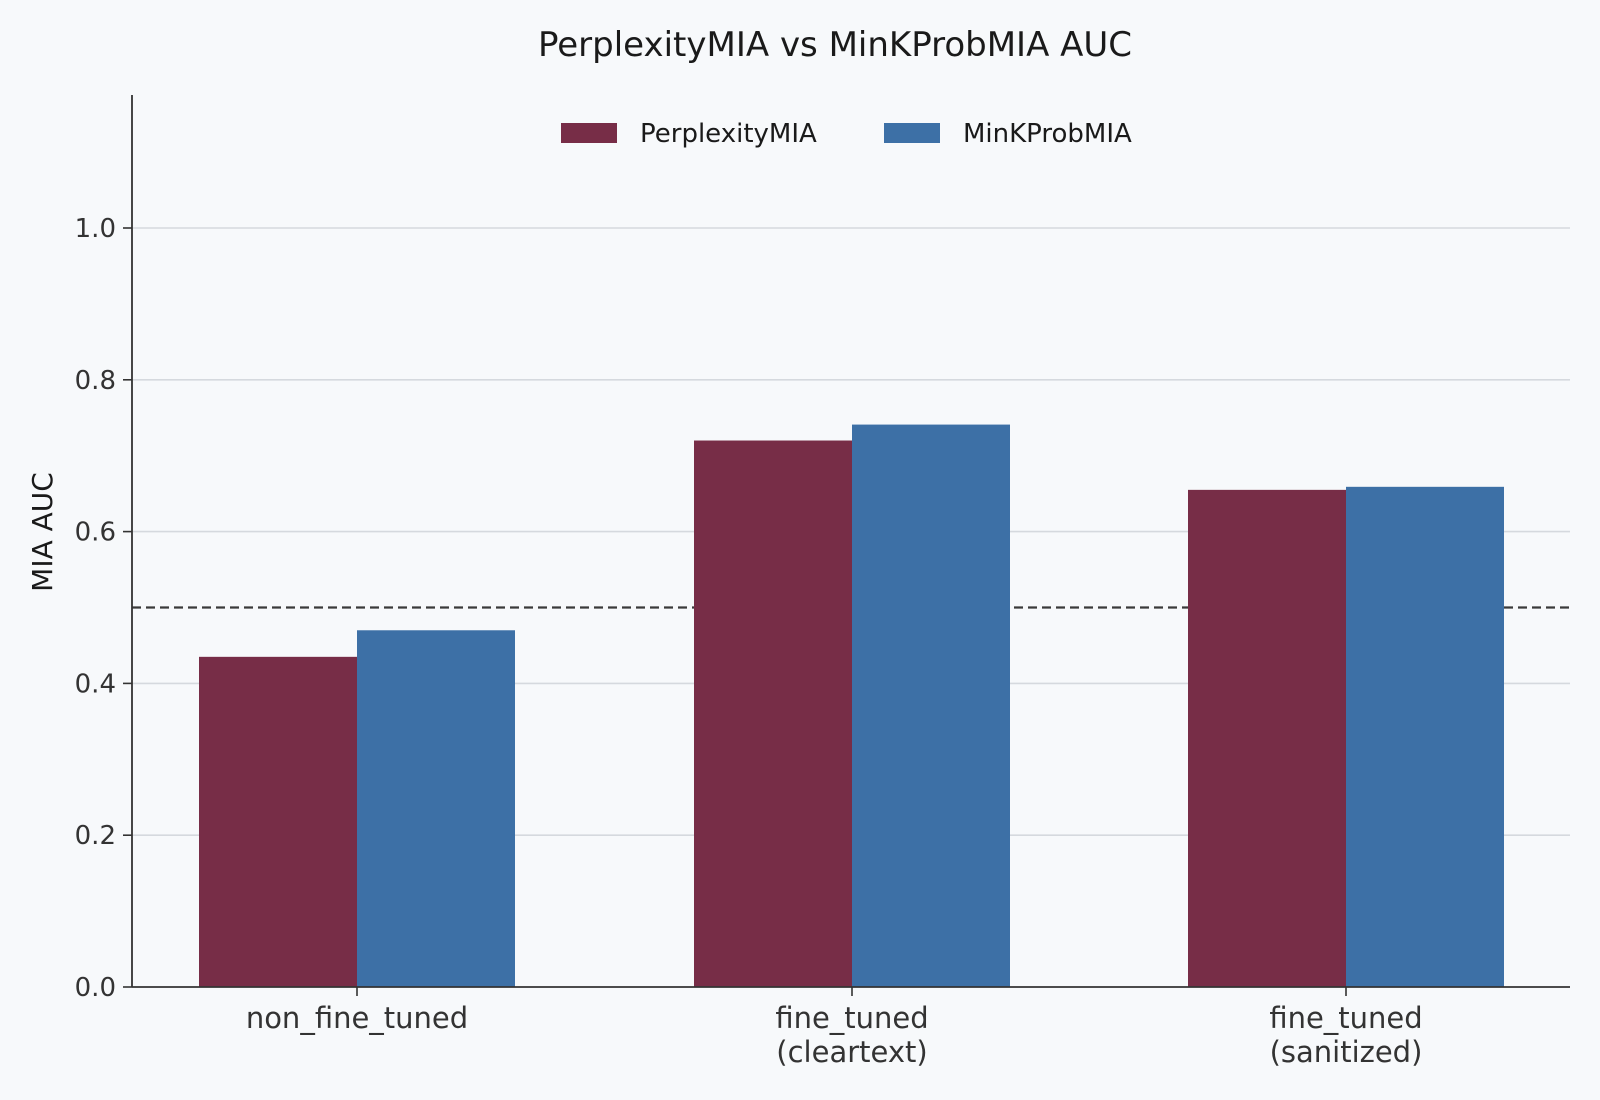  I want to click on legend-label-PerplexityMIA: PerplexityMIA, so click(728, 134).